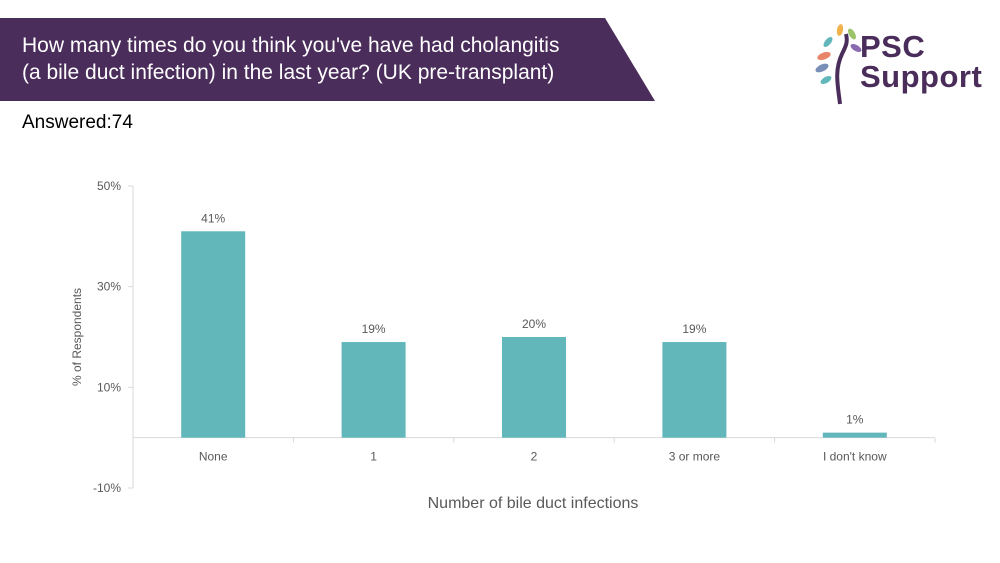 Image resolution: width=1000 pixels, height=563 pixels. I want to click on y-axis-label: % of Respondents, so click(77, 337).